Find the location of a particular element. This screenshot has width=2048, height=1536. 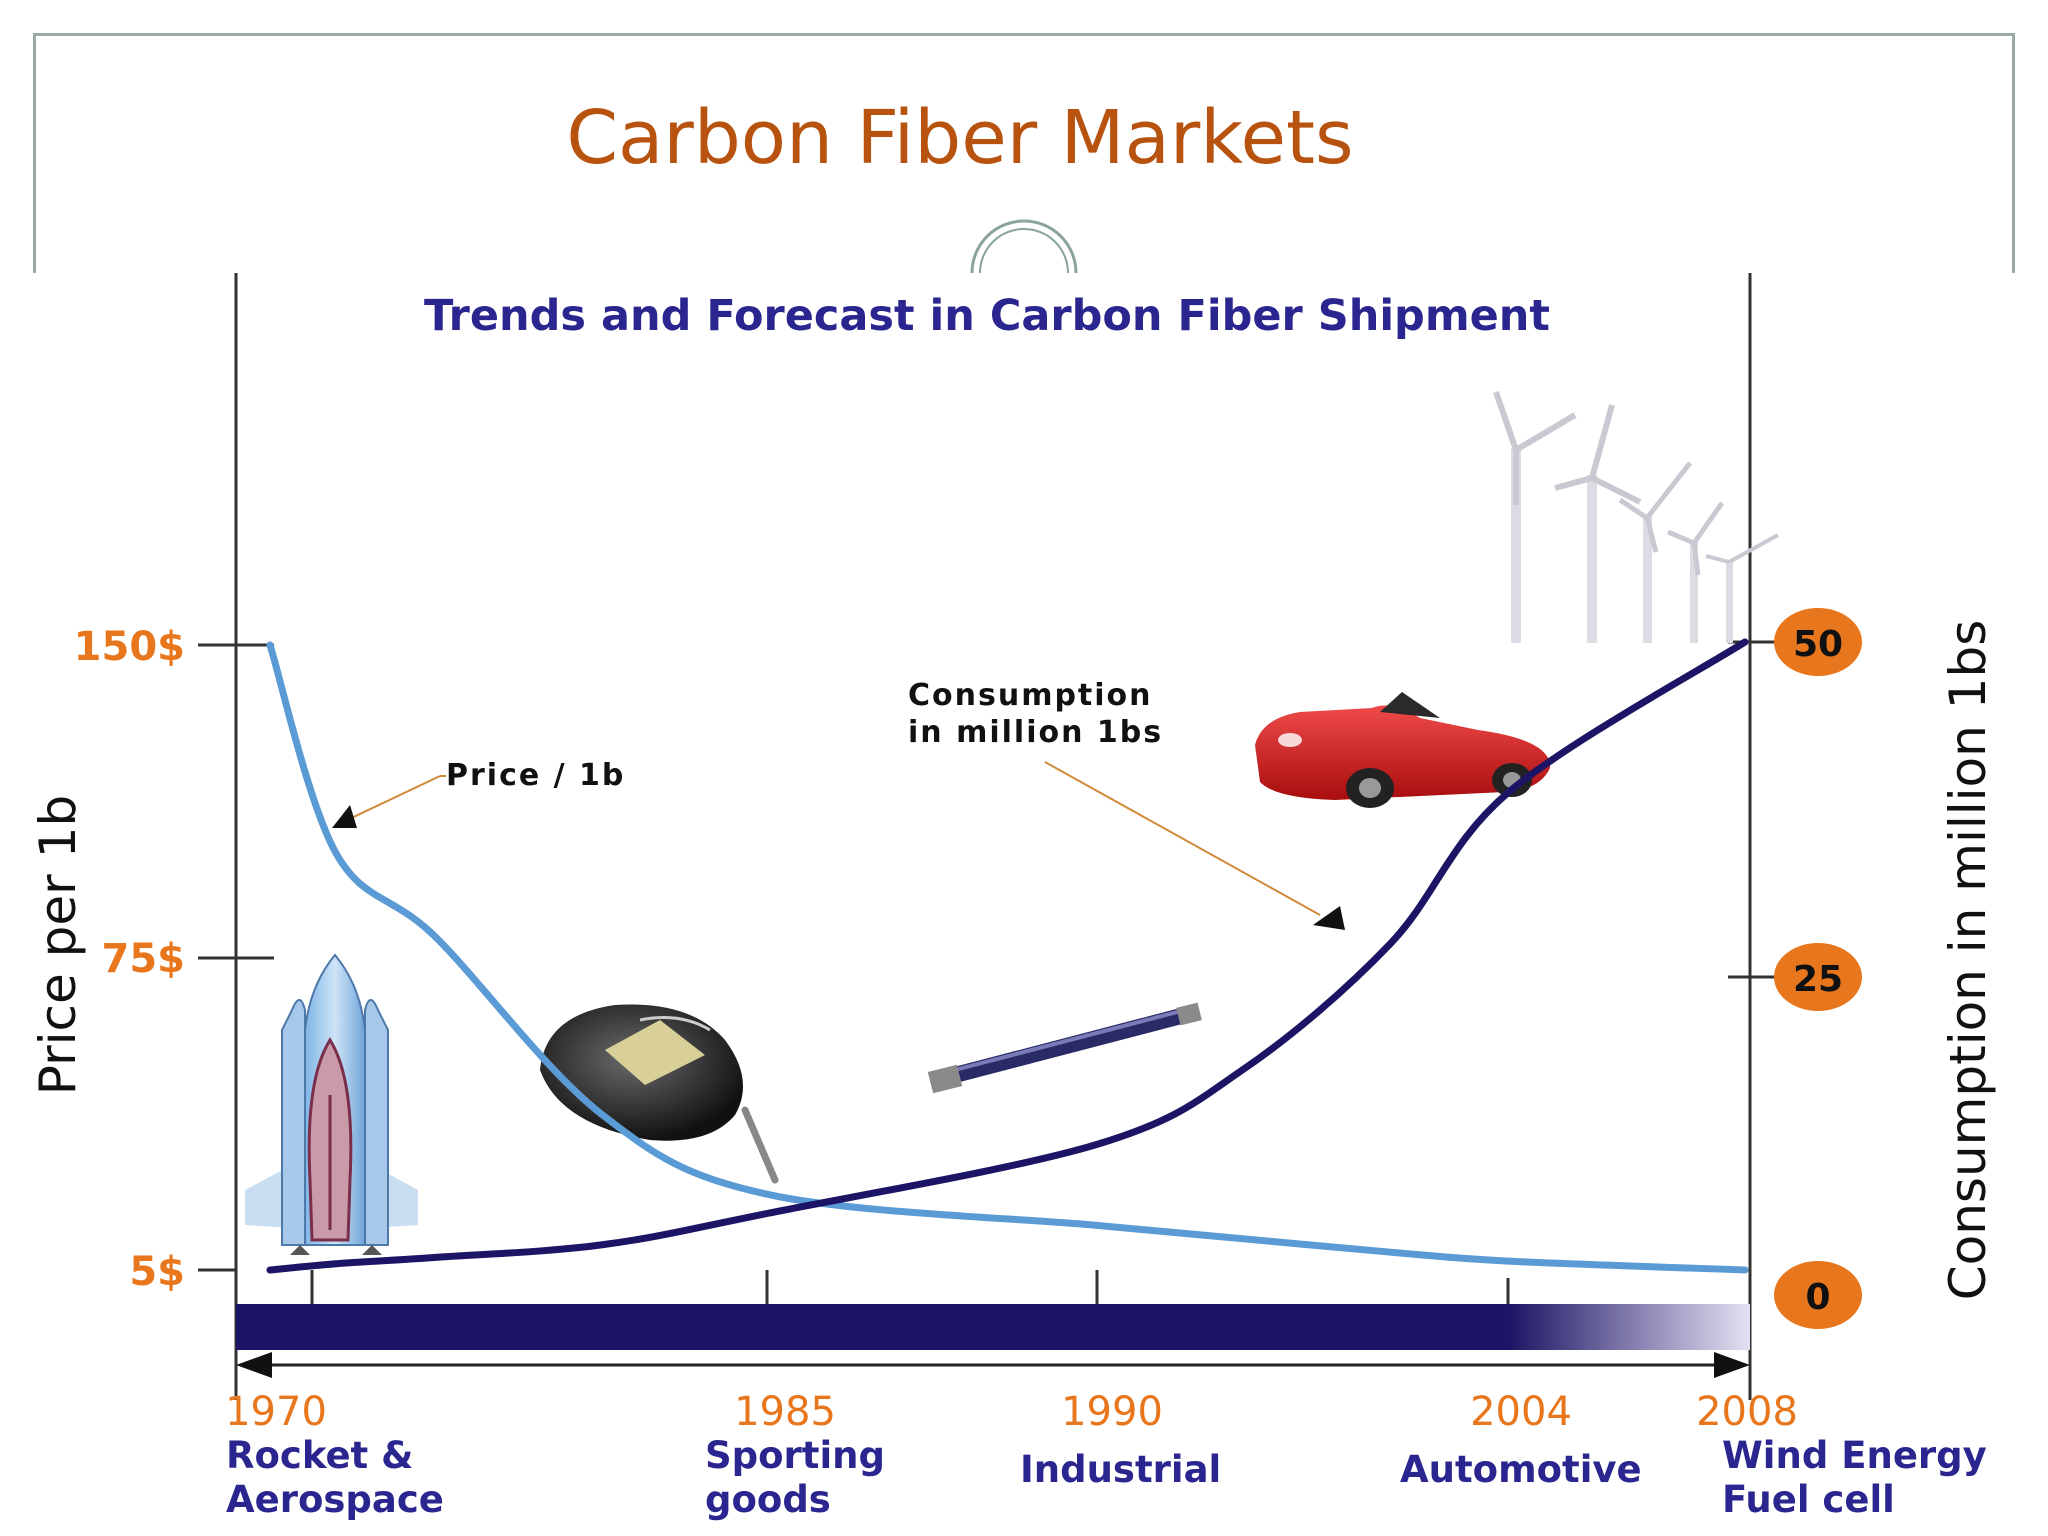

right-tick-label-25: 25 is located at coordinates (1818, 979).